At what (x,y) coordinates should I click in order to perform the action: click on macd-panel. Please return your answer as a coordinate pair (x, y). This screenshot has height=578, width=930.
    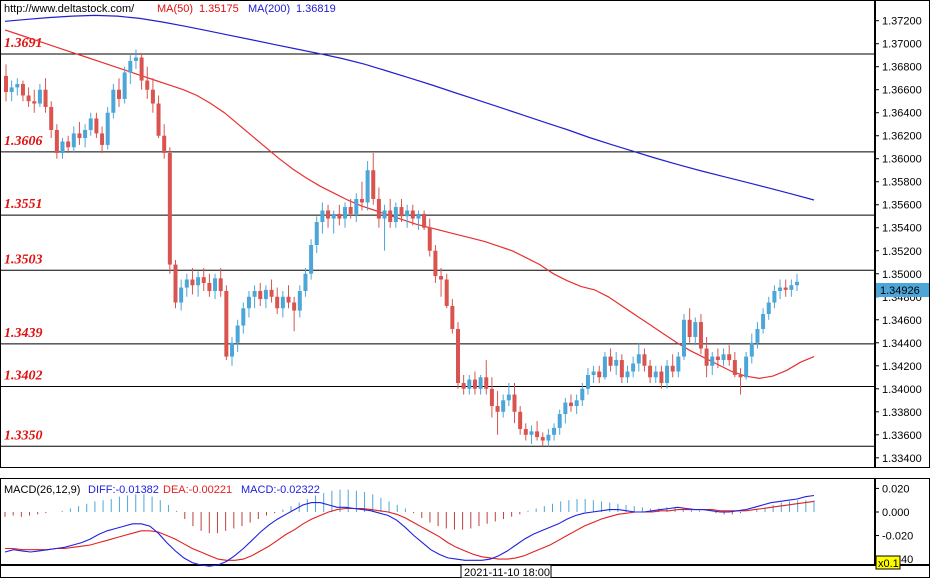
    Looking at the image, I should click on (437, 521).